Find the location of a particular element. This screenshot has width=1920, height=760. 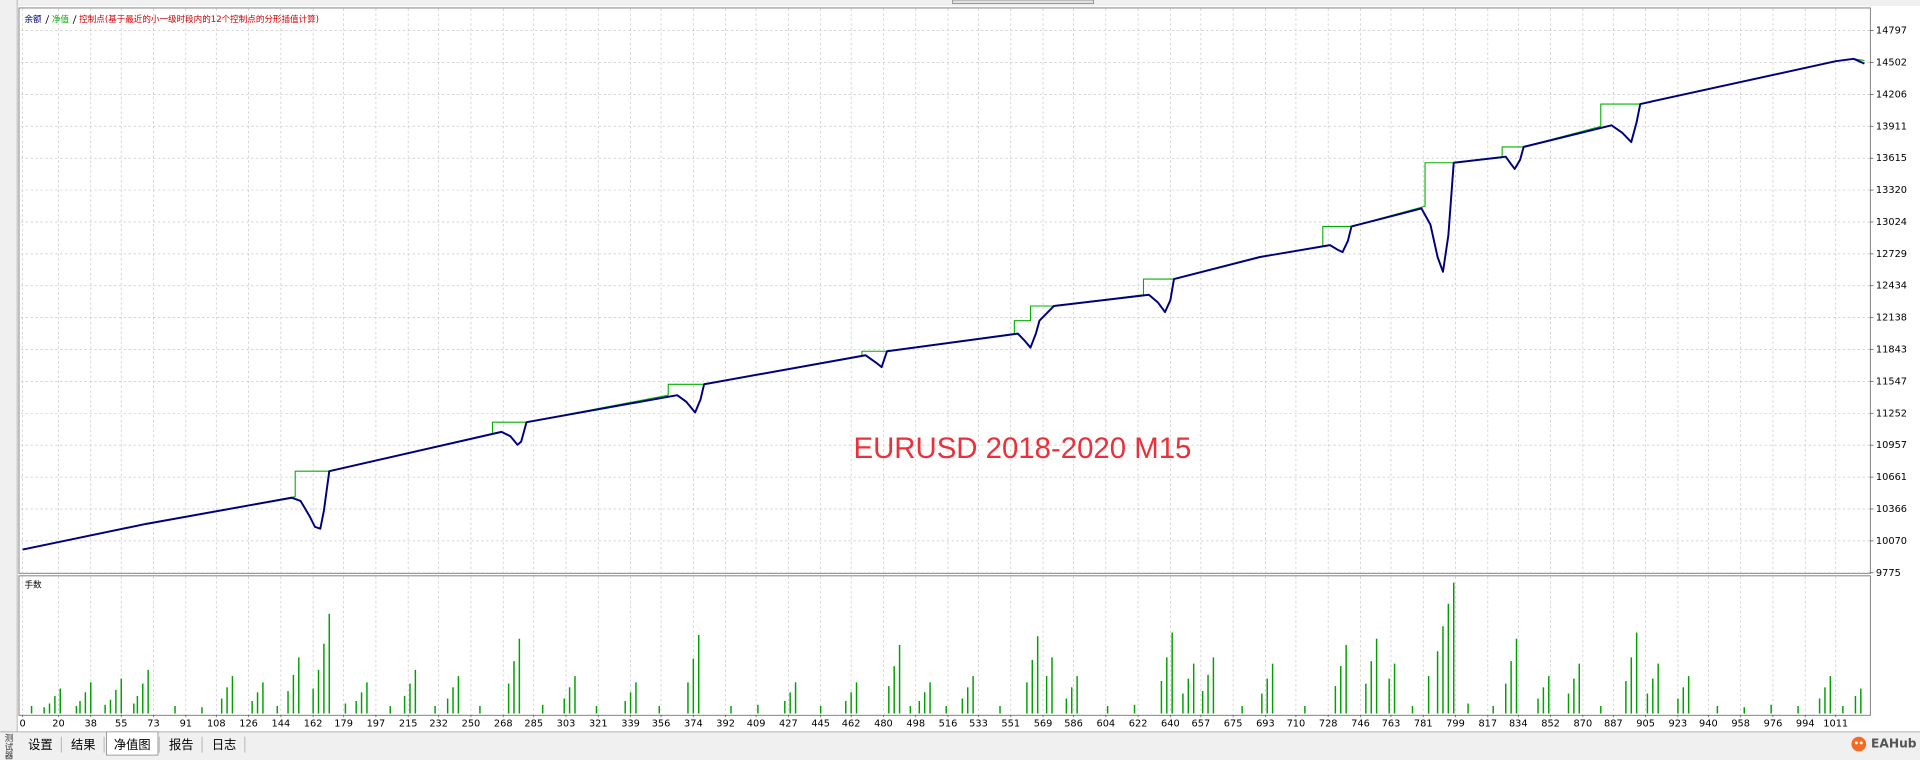

y-tick-label: 11252 is located at coordinates (1891, 413).